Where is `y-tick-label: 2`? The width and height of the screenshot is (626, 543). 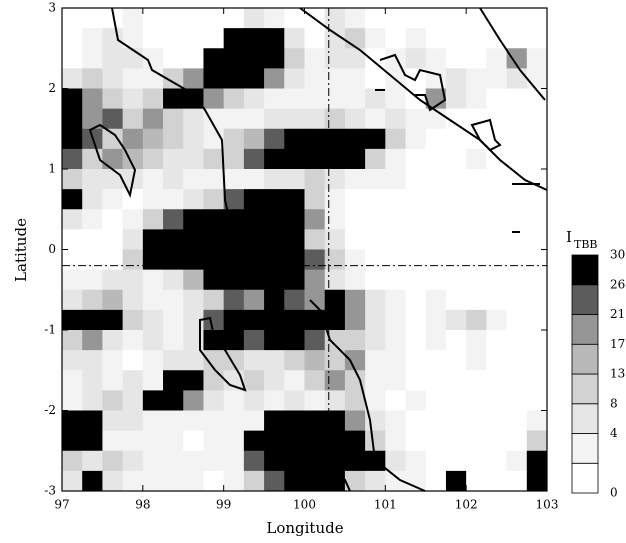
y-tick-label: 2 is located at coordinates (52, 88).